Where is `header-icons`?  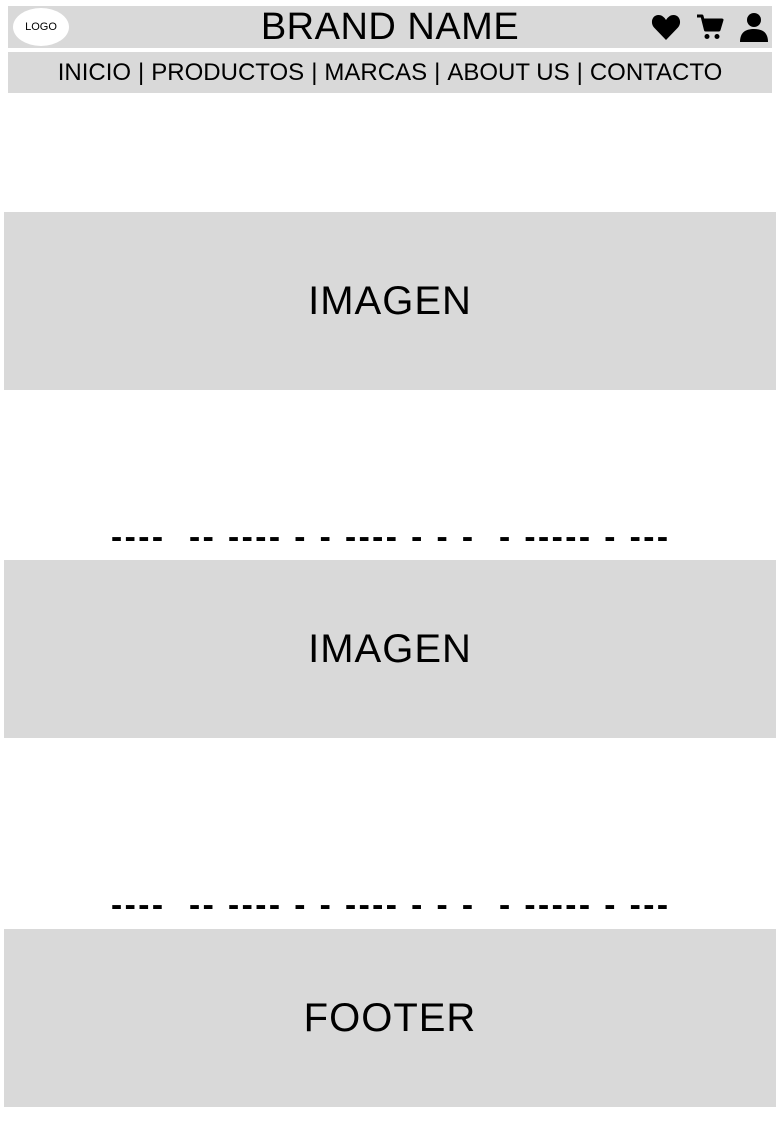
header-icons is located at coordinates (711, 27).